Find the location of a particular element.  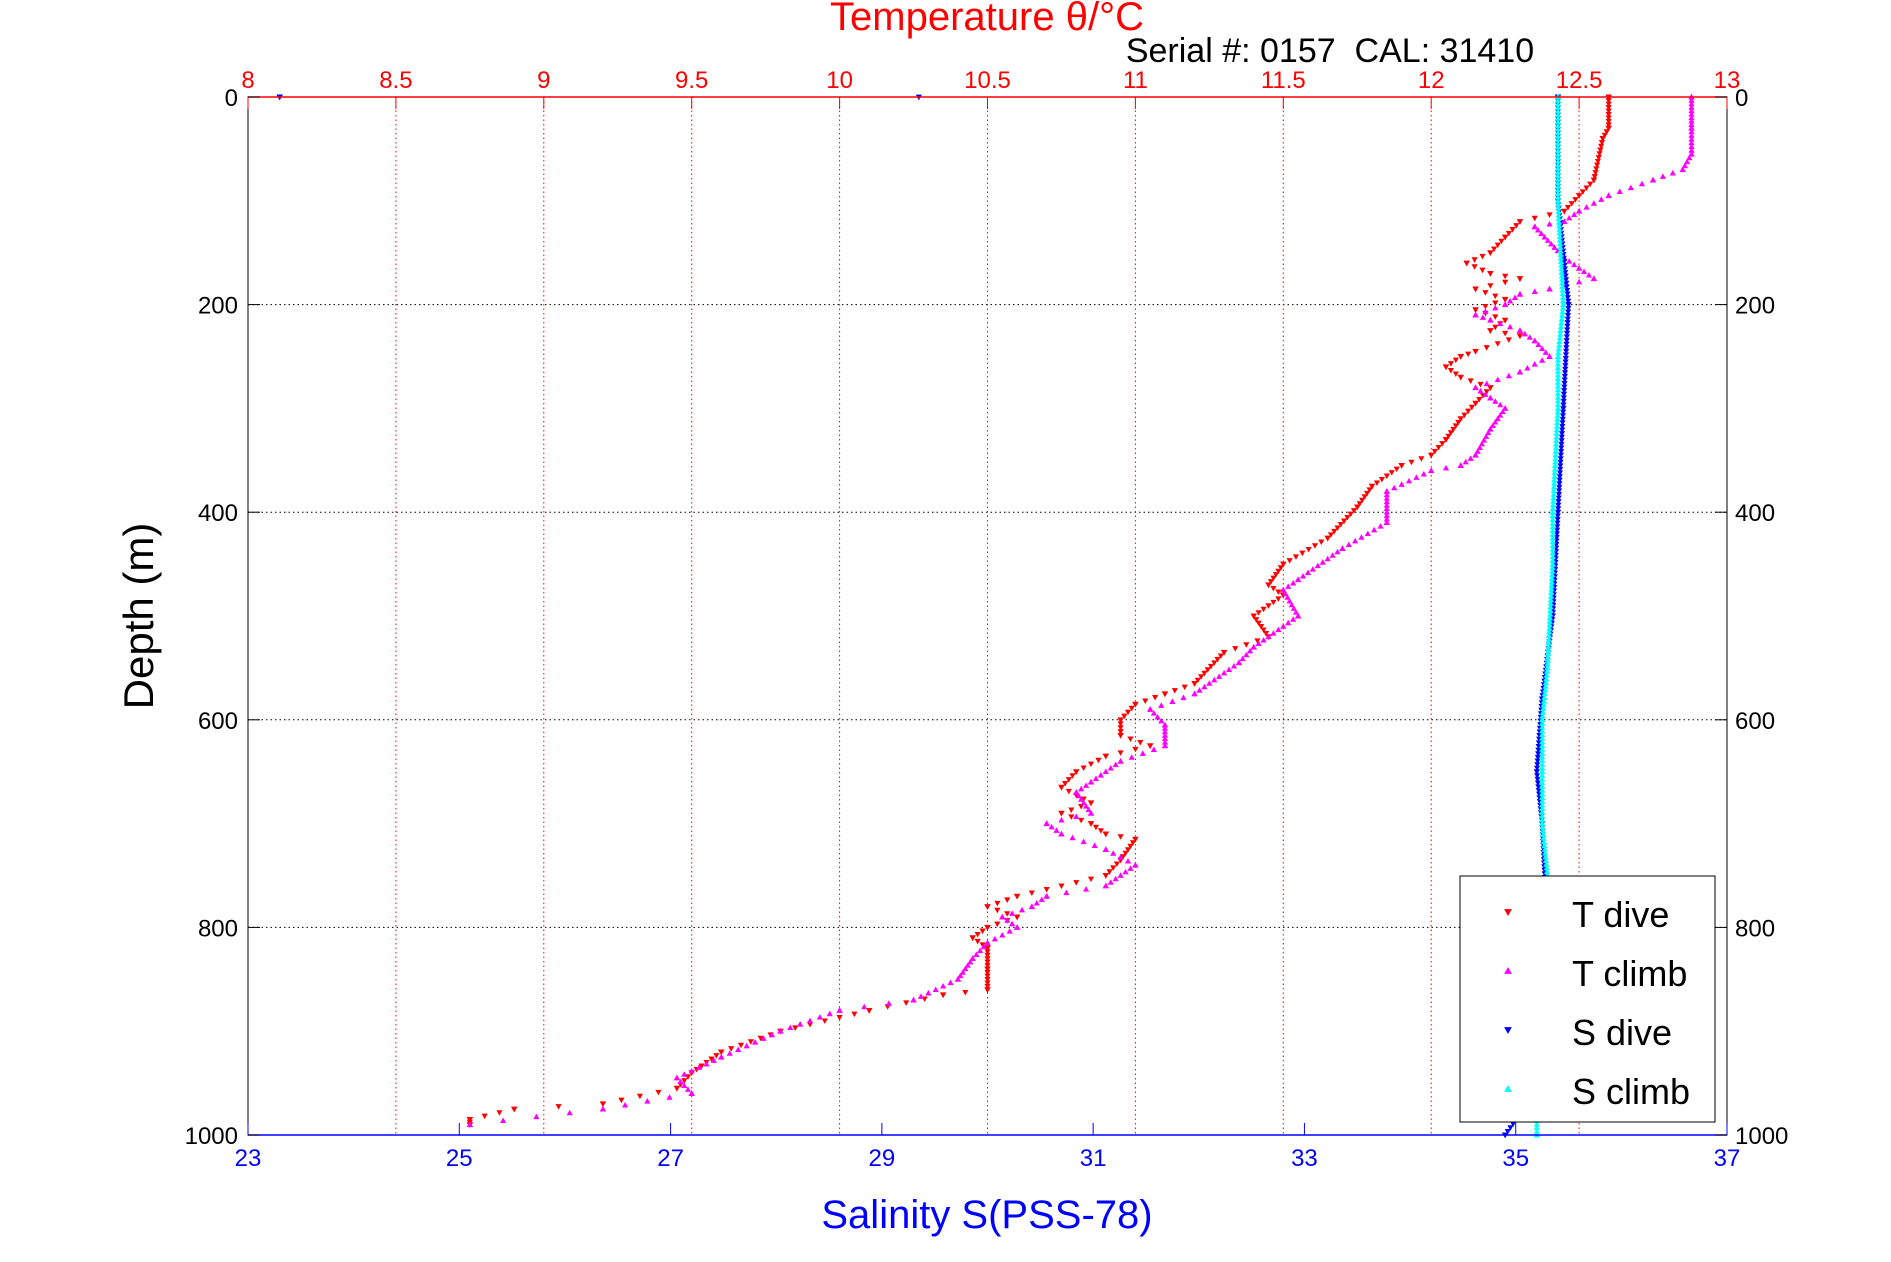

chart-subtitle: Serial #: 0157 CAL: 31410 is located at coordinates (1330, 51).